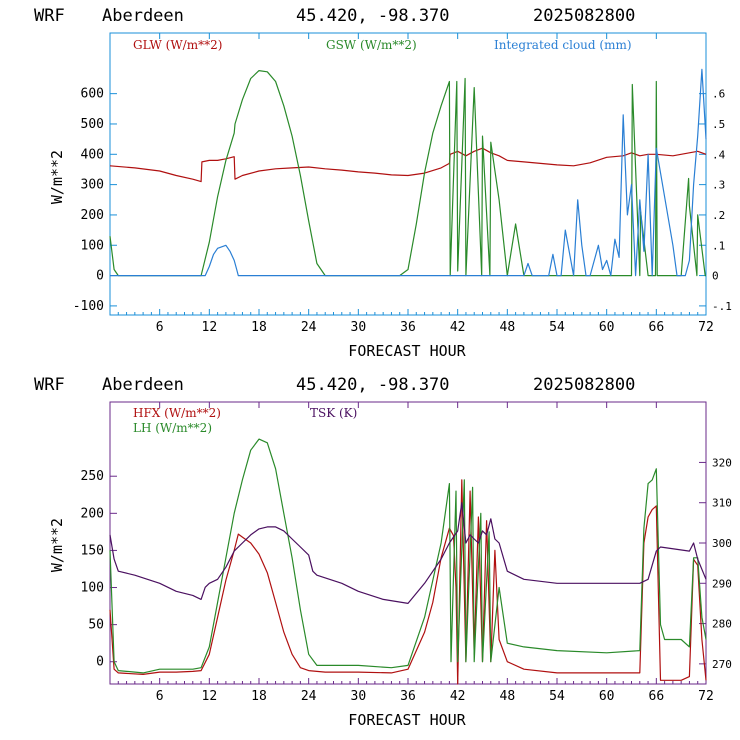 The height and width of the screenshot is (740, 740). What do you see at coordinates (715, 276) in the screenshot?
I see `panel1-y2-tick-label: 0` at bounding box center [715, 276].